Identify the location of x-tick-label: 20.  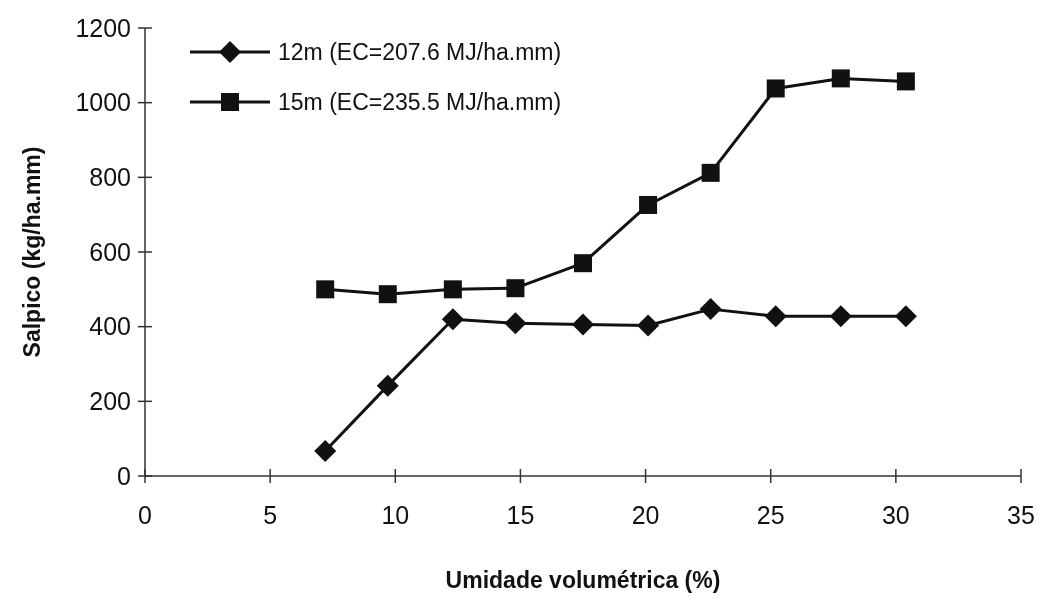
(645, 515).